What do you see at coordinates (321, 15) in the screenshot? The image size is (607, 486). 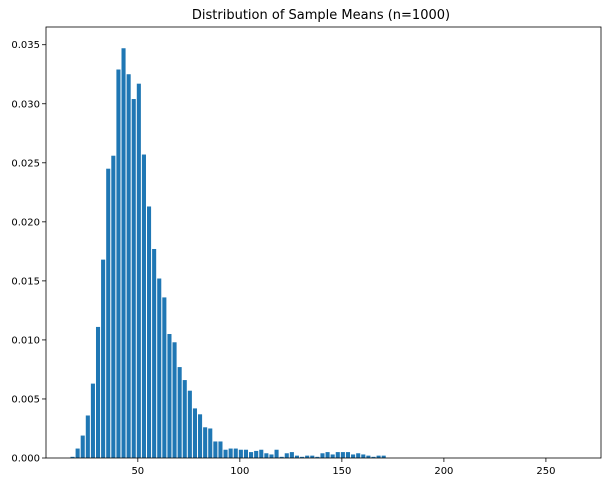 I see `chart-title: Distribution of Sample Means (n=1000)` at bounding box center [321, 15].